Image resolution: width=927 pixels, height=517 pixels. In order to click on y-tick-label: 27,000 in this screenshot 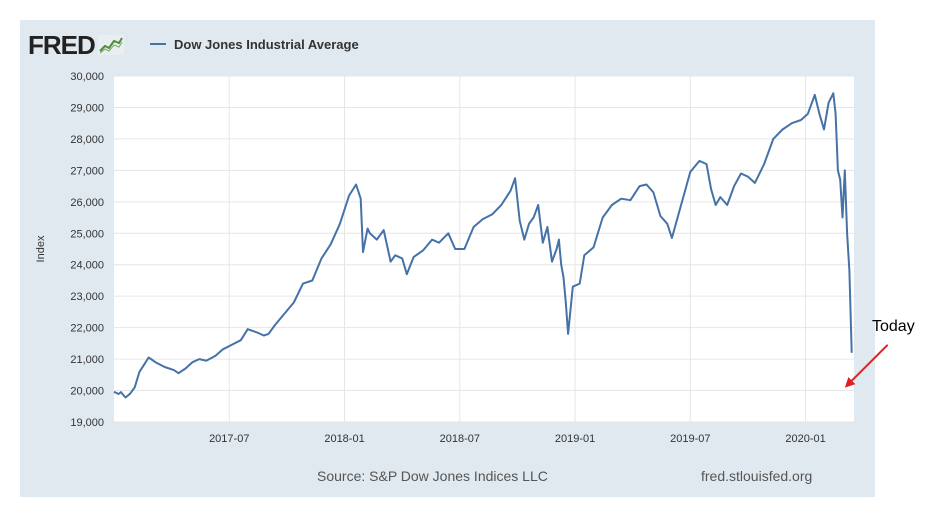, I will do `click(87, 171)`.